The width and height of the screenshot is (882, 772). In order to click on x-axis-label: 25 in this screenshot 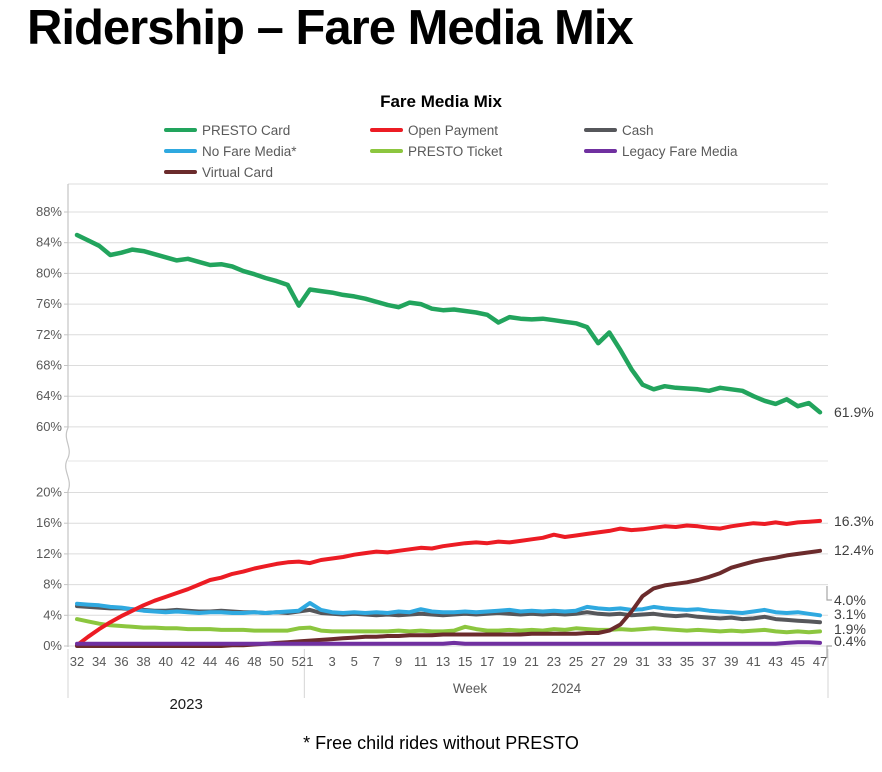, I will do `click(576, 661)`.